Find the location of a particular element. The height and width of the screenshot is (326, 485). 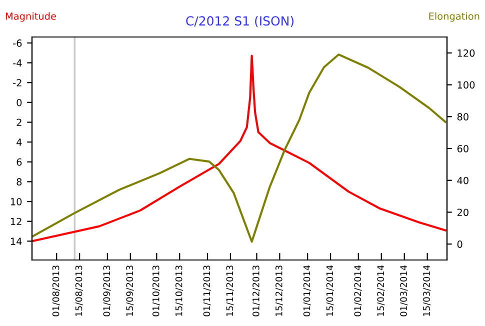

x-tick-label: 15/11/2013 is located at coordinates (230, 291).